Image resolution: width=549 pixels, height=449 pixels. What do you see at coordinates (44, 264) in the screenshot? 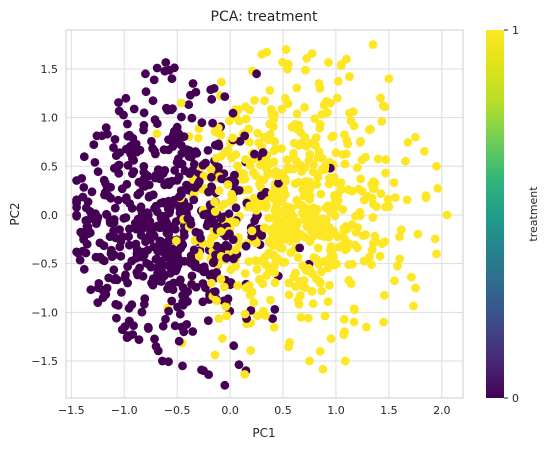
I see `y-tick-label: −0.5` at bounding box center [44, 264].